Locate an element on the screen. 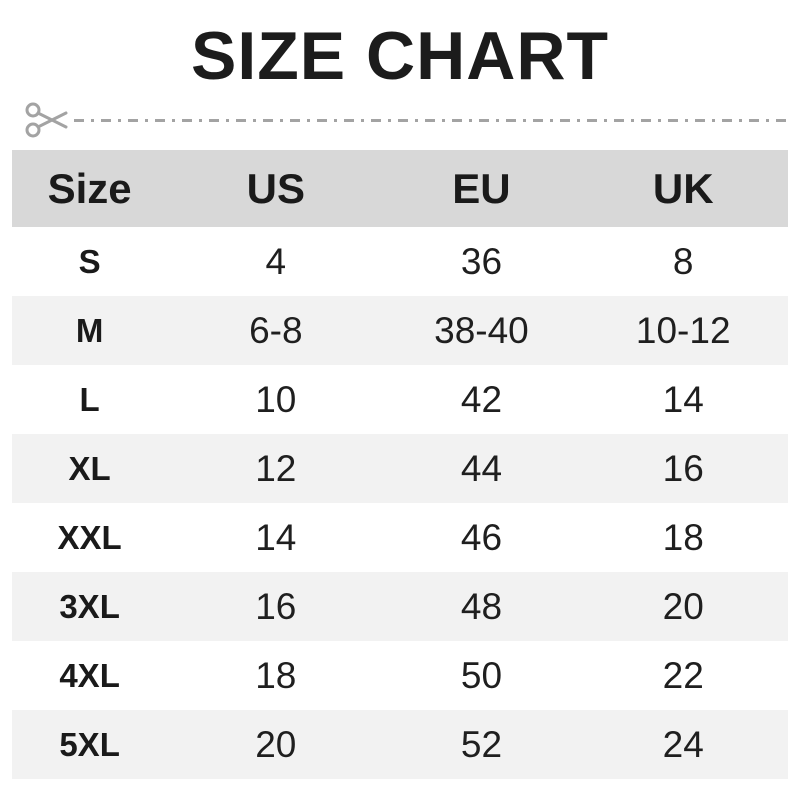 This screenshot has height=800, width=800. eu-cell: 36 is located at coordinates (481, 261).